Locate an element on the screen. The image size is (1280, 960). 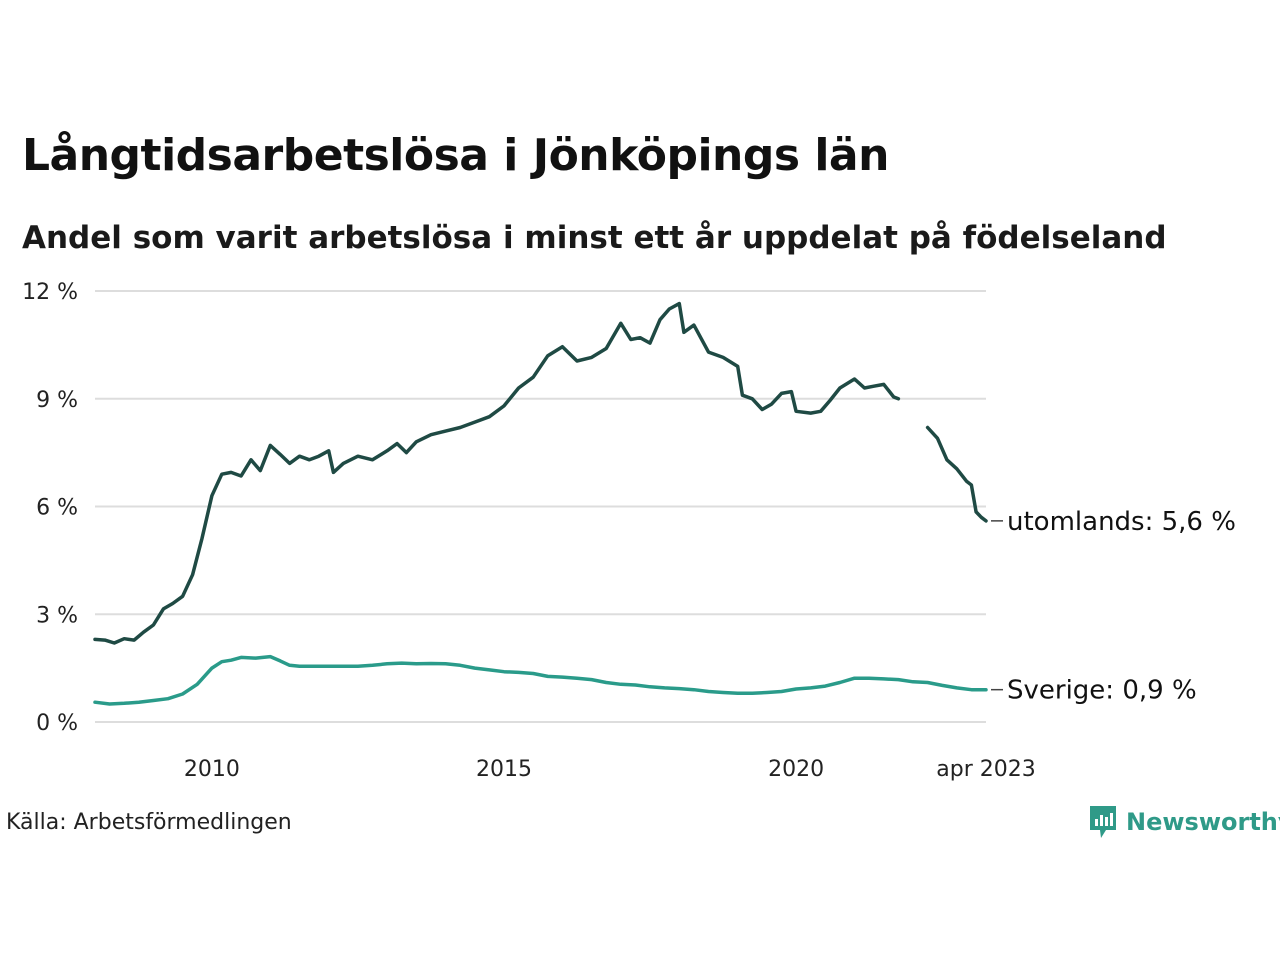
x-tick-label: 2020 is located at coordinates (796, 769).